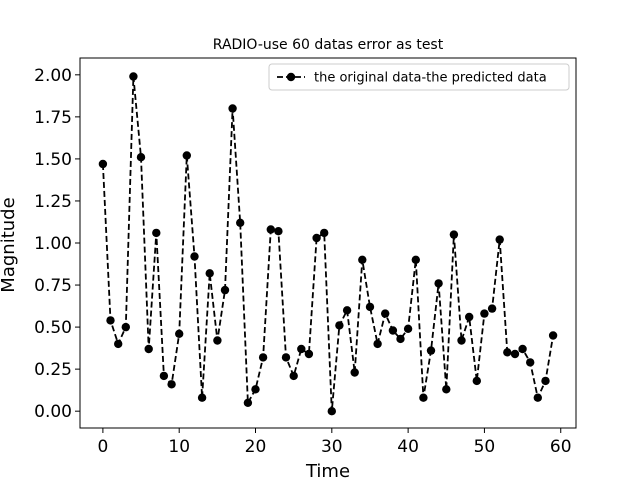  What do you see at coordinates (561, 447) in the screenshot?
I see `x-tick-label: 60` at bounding box center [561, 447].